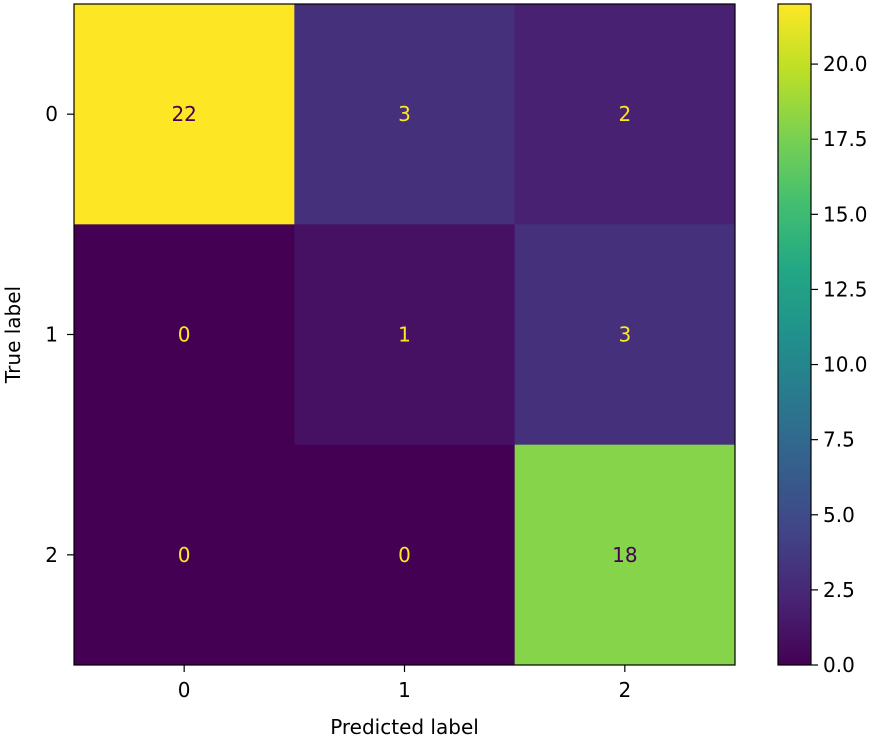 This screenshot has height=740, width=886. What do you see at coordinates (404, 690) in the screenshot?
I see `x-tick-label: 1` at bounding box center [404, 690].